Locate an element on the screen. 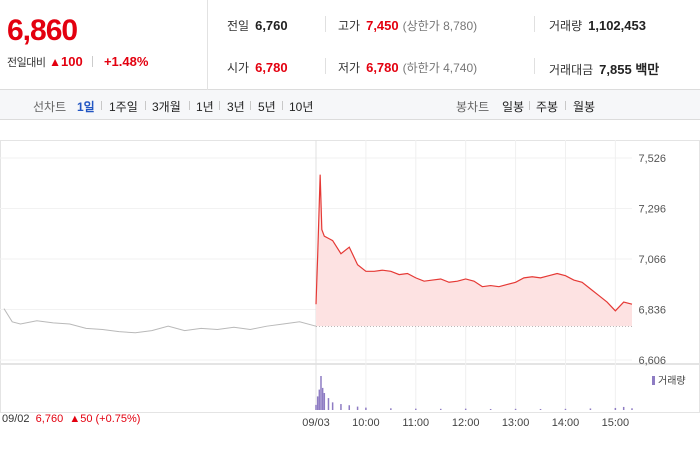 This screenshot has width=700, height=450. y-tick-label: 7,066 is located at coordinates (652, 260).